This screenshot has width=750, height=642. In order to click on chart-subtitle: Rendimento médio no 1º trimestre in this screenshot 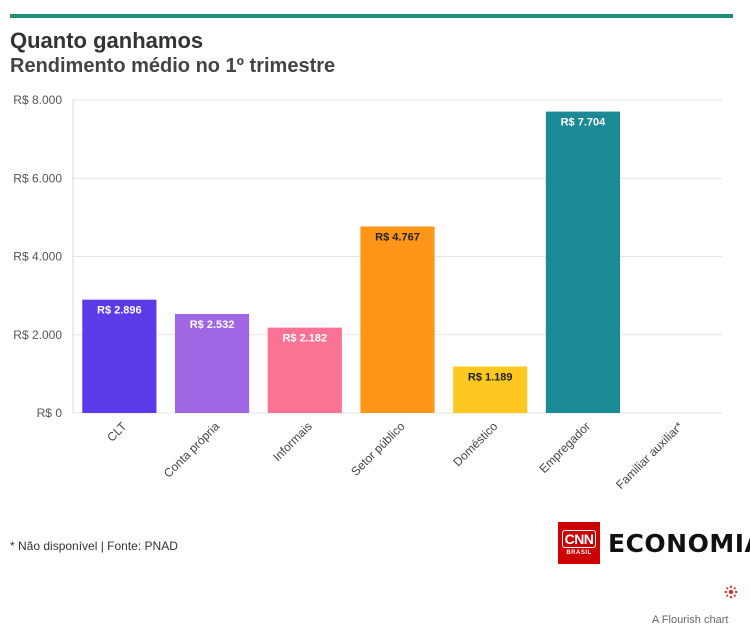, I will do `click(173, 66)`.